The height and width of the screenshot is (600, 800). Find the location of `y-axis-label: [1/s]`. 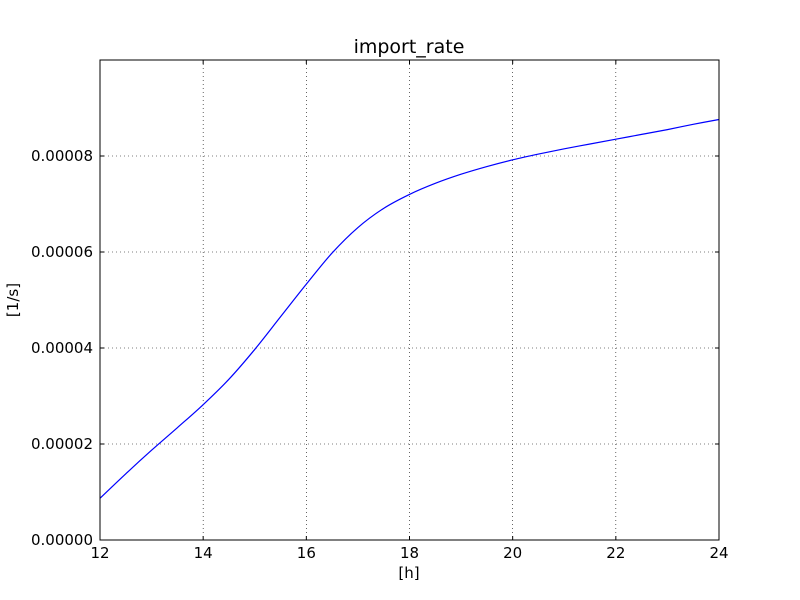

y-axis-label: [1/s] is located at coordinates (13, 300).